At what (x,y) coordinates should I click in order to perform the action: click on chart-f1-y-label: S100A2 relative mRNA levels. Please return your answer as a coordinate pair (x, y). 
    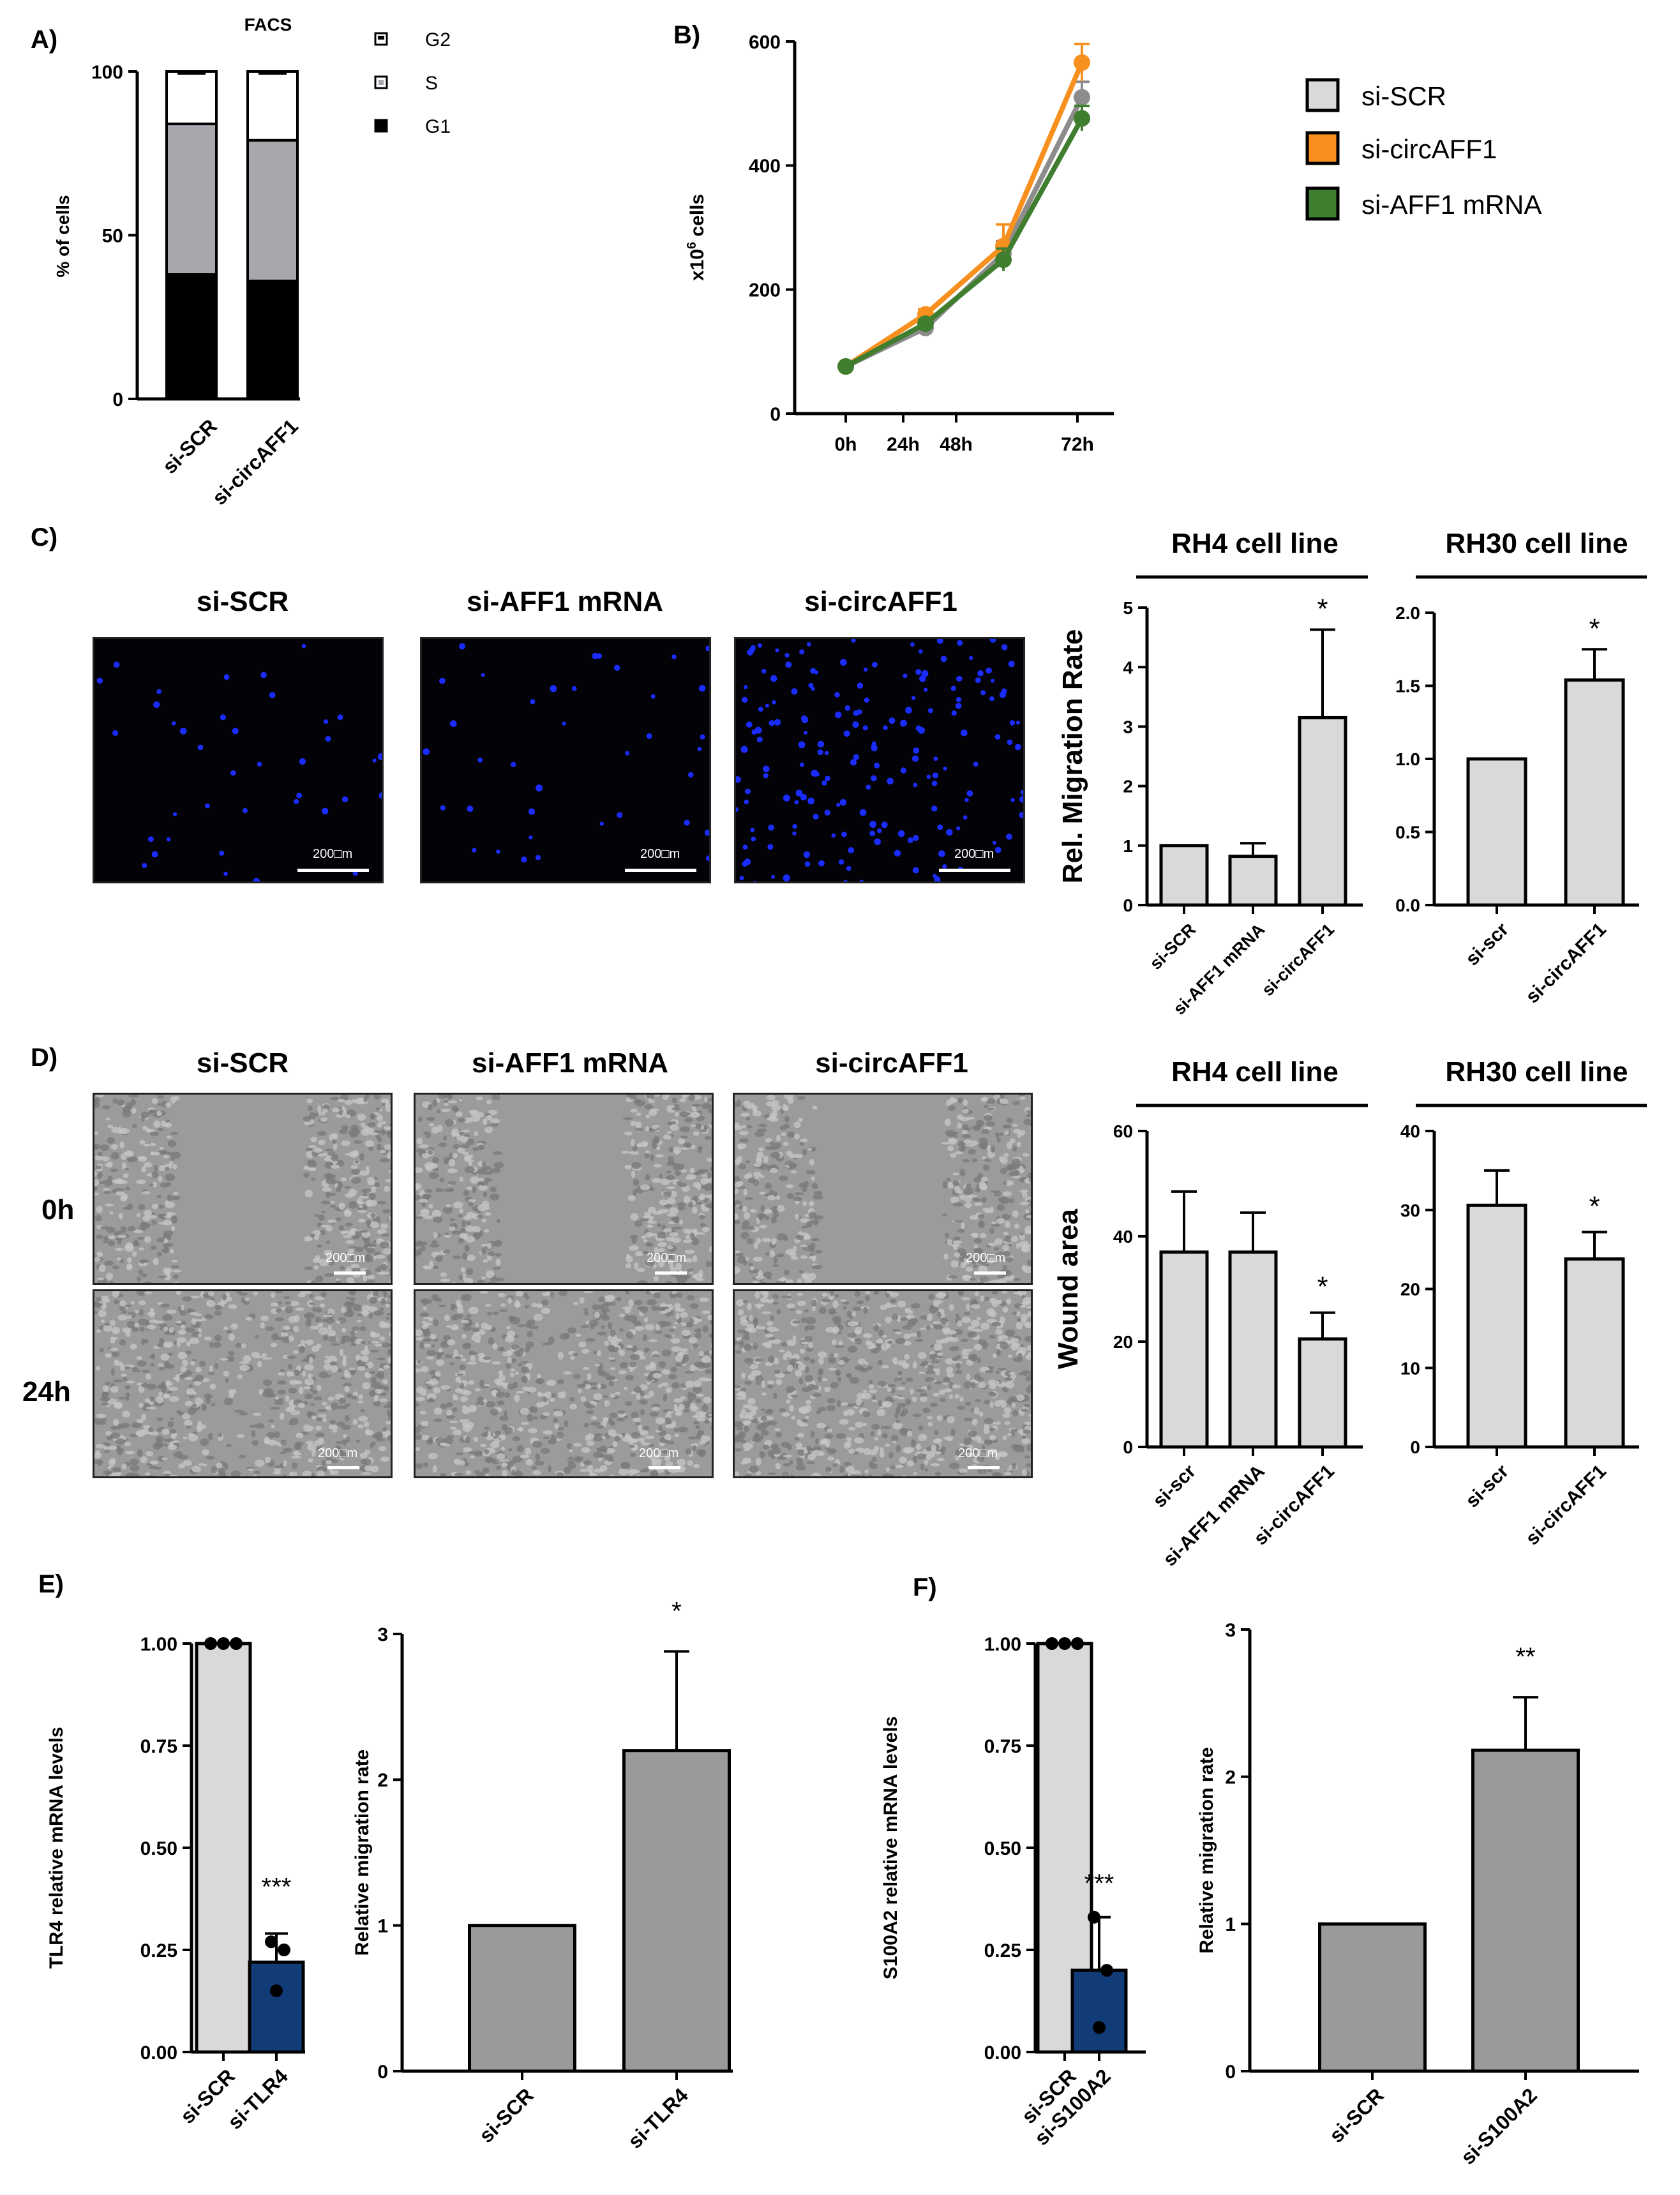
    Looking at the image, I should click on (890, 1847).